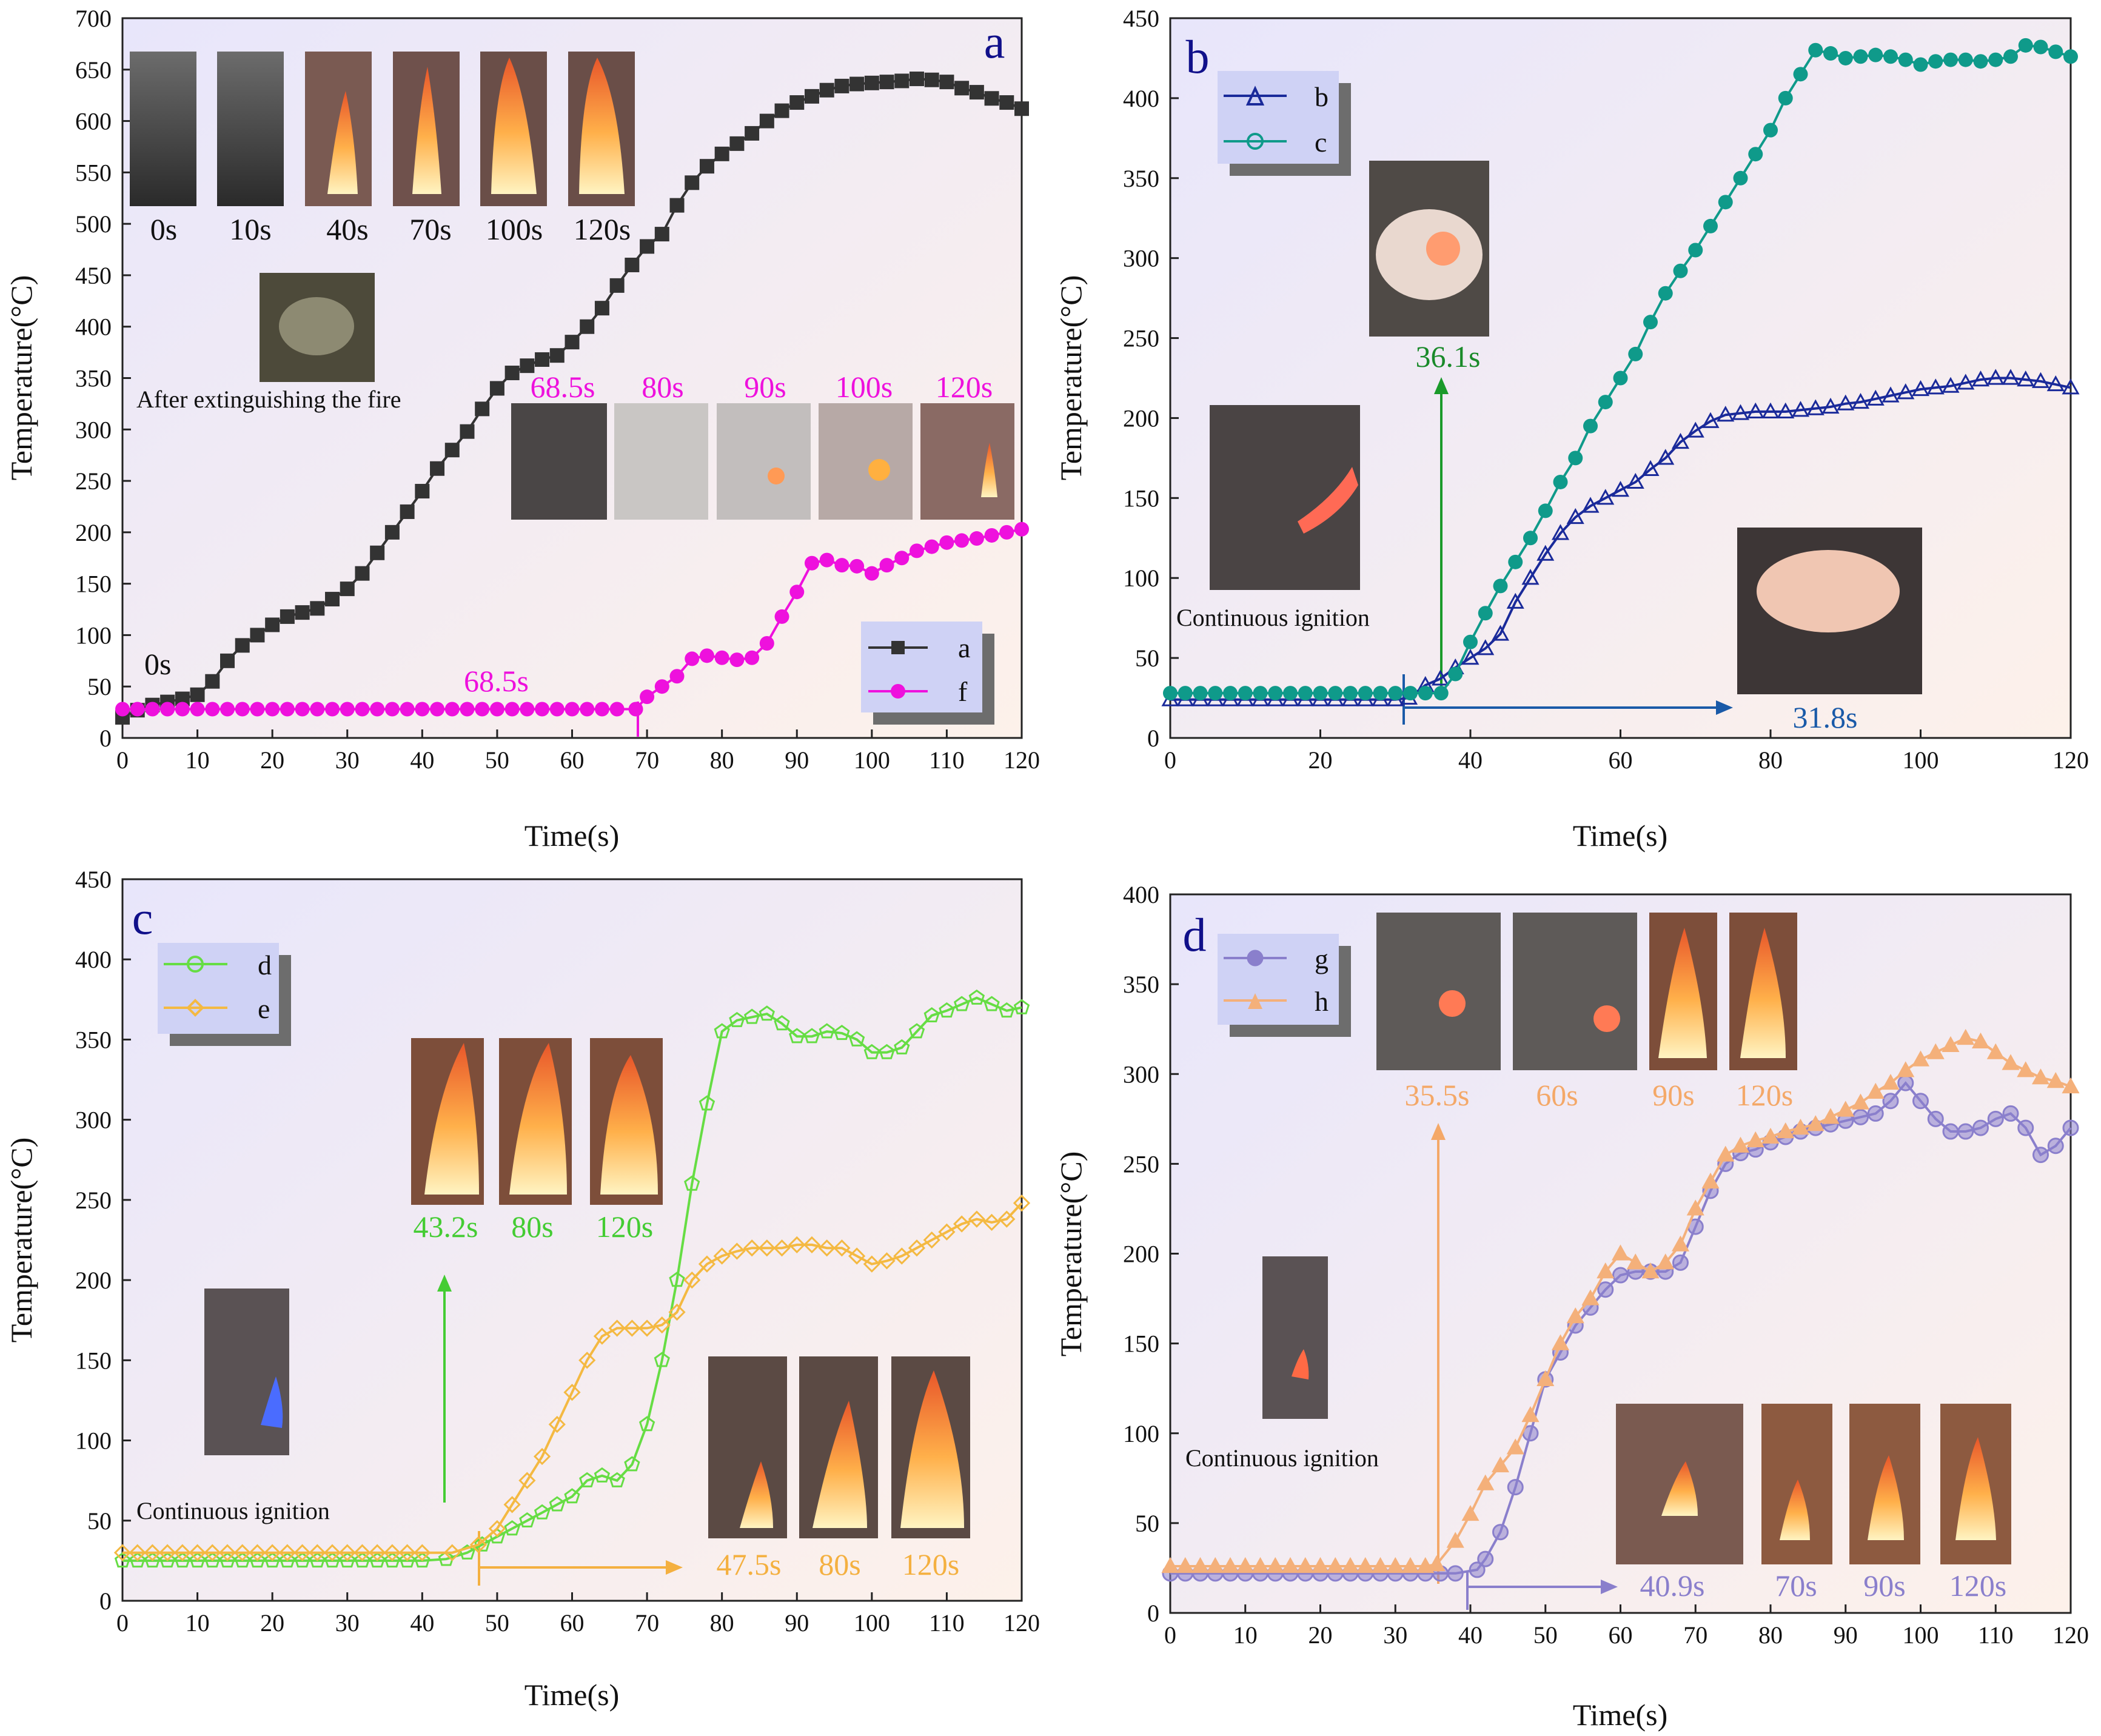 This screenshot has height=1736, width=2101. I want to click on x-tick-label: 50, so click(1545, 1635).